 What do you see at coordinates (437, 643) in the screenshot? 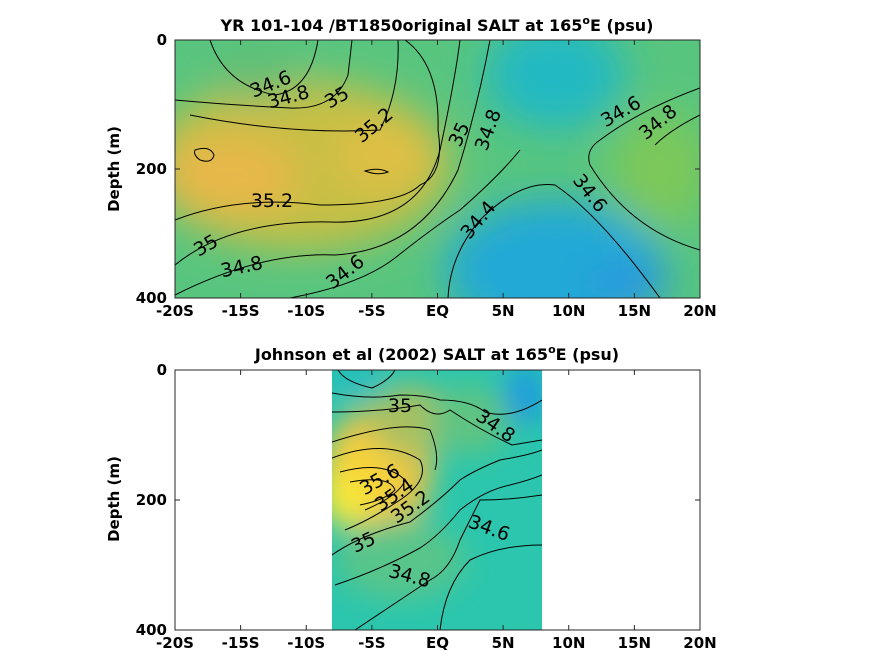
I see `bottom-x-tick-label: EQ` at bounding box center [437, 643].